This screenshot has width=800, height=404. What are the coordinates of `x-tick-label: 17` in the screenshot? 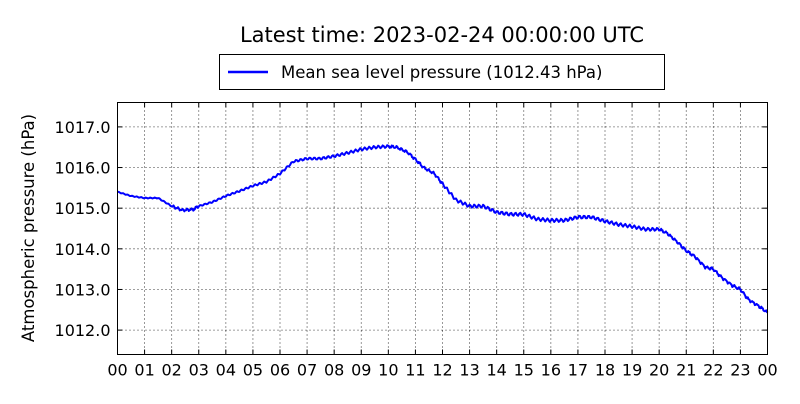 It's located at (578, 370).